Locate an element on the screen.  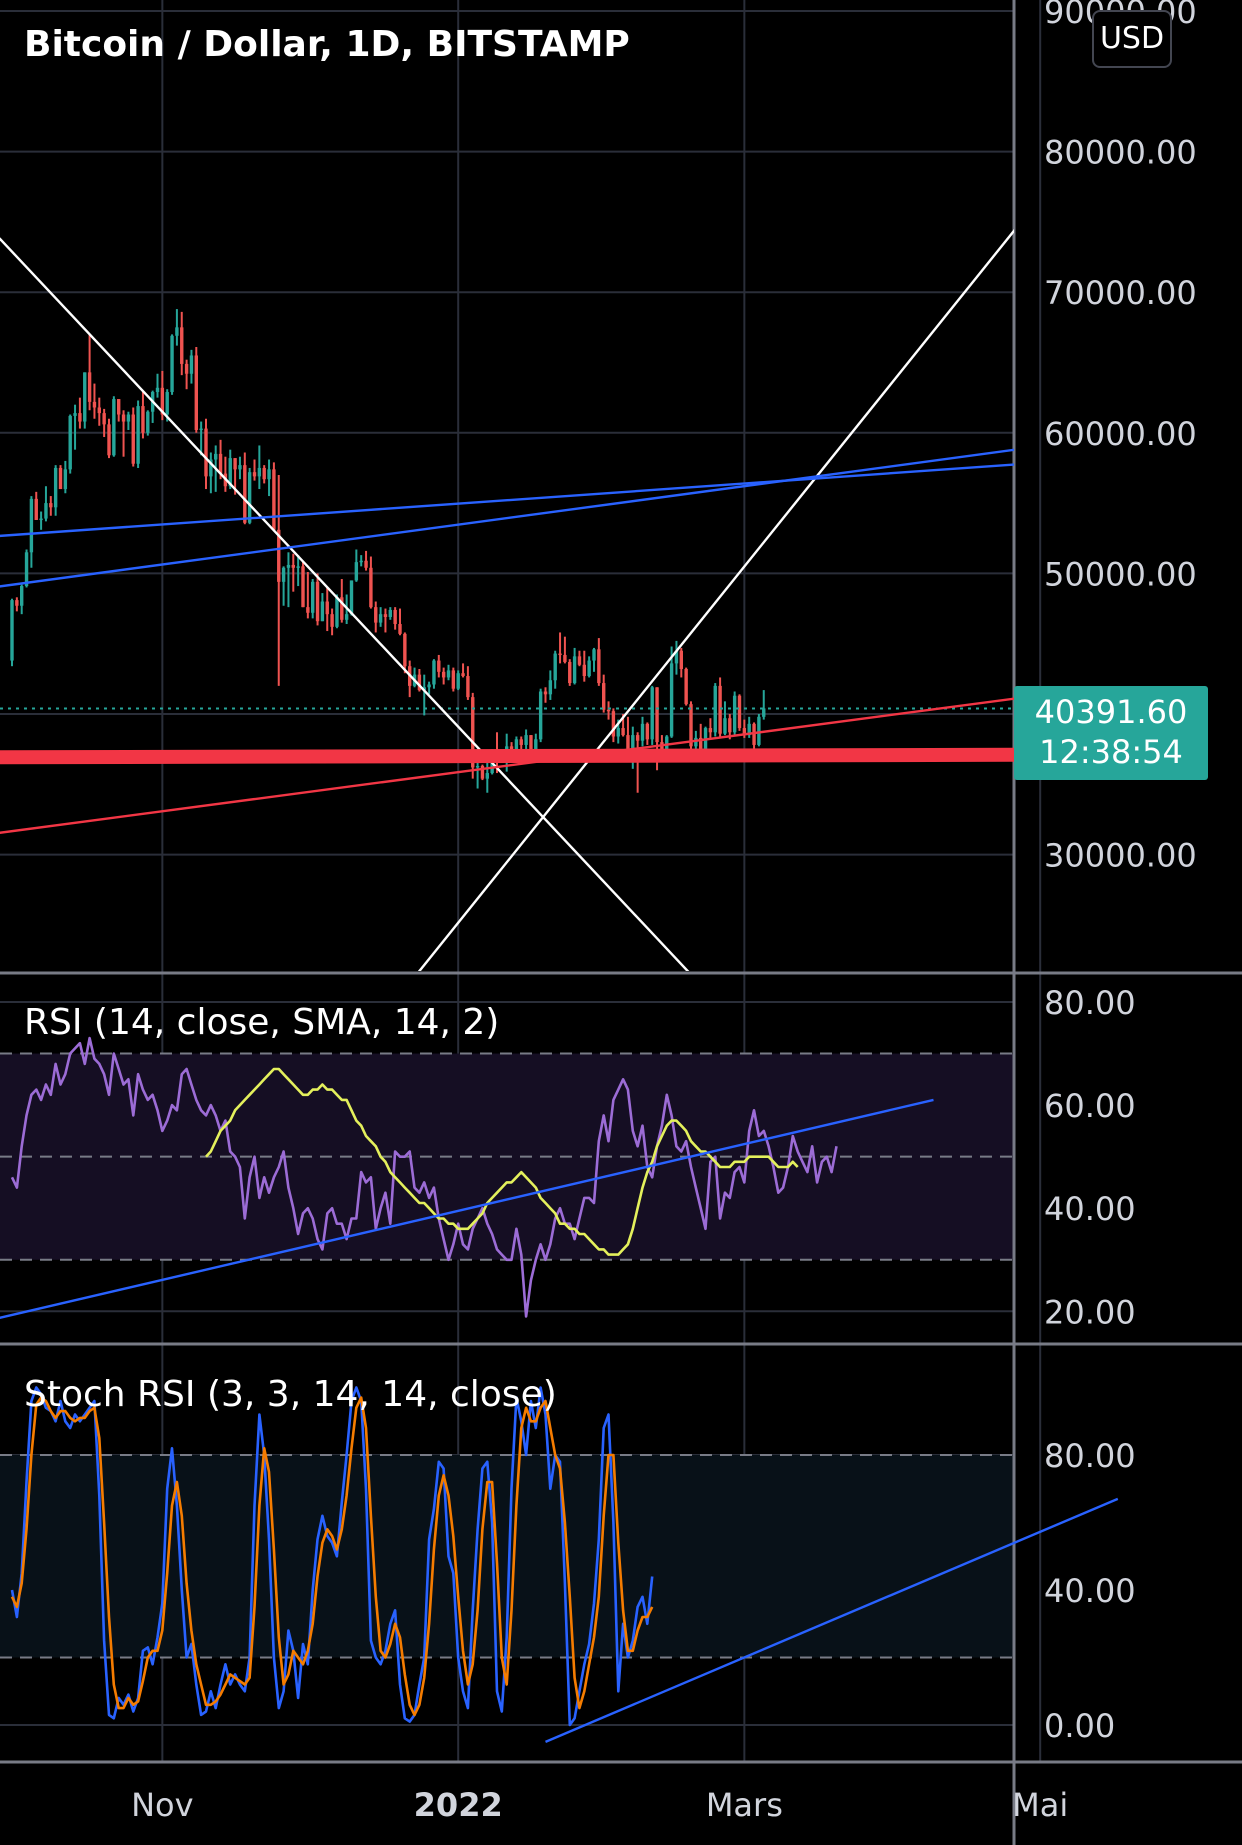
y-tick-label: 30000.00 is located at coordinates (1120, 856).